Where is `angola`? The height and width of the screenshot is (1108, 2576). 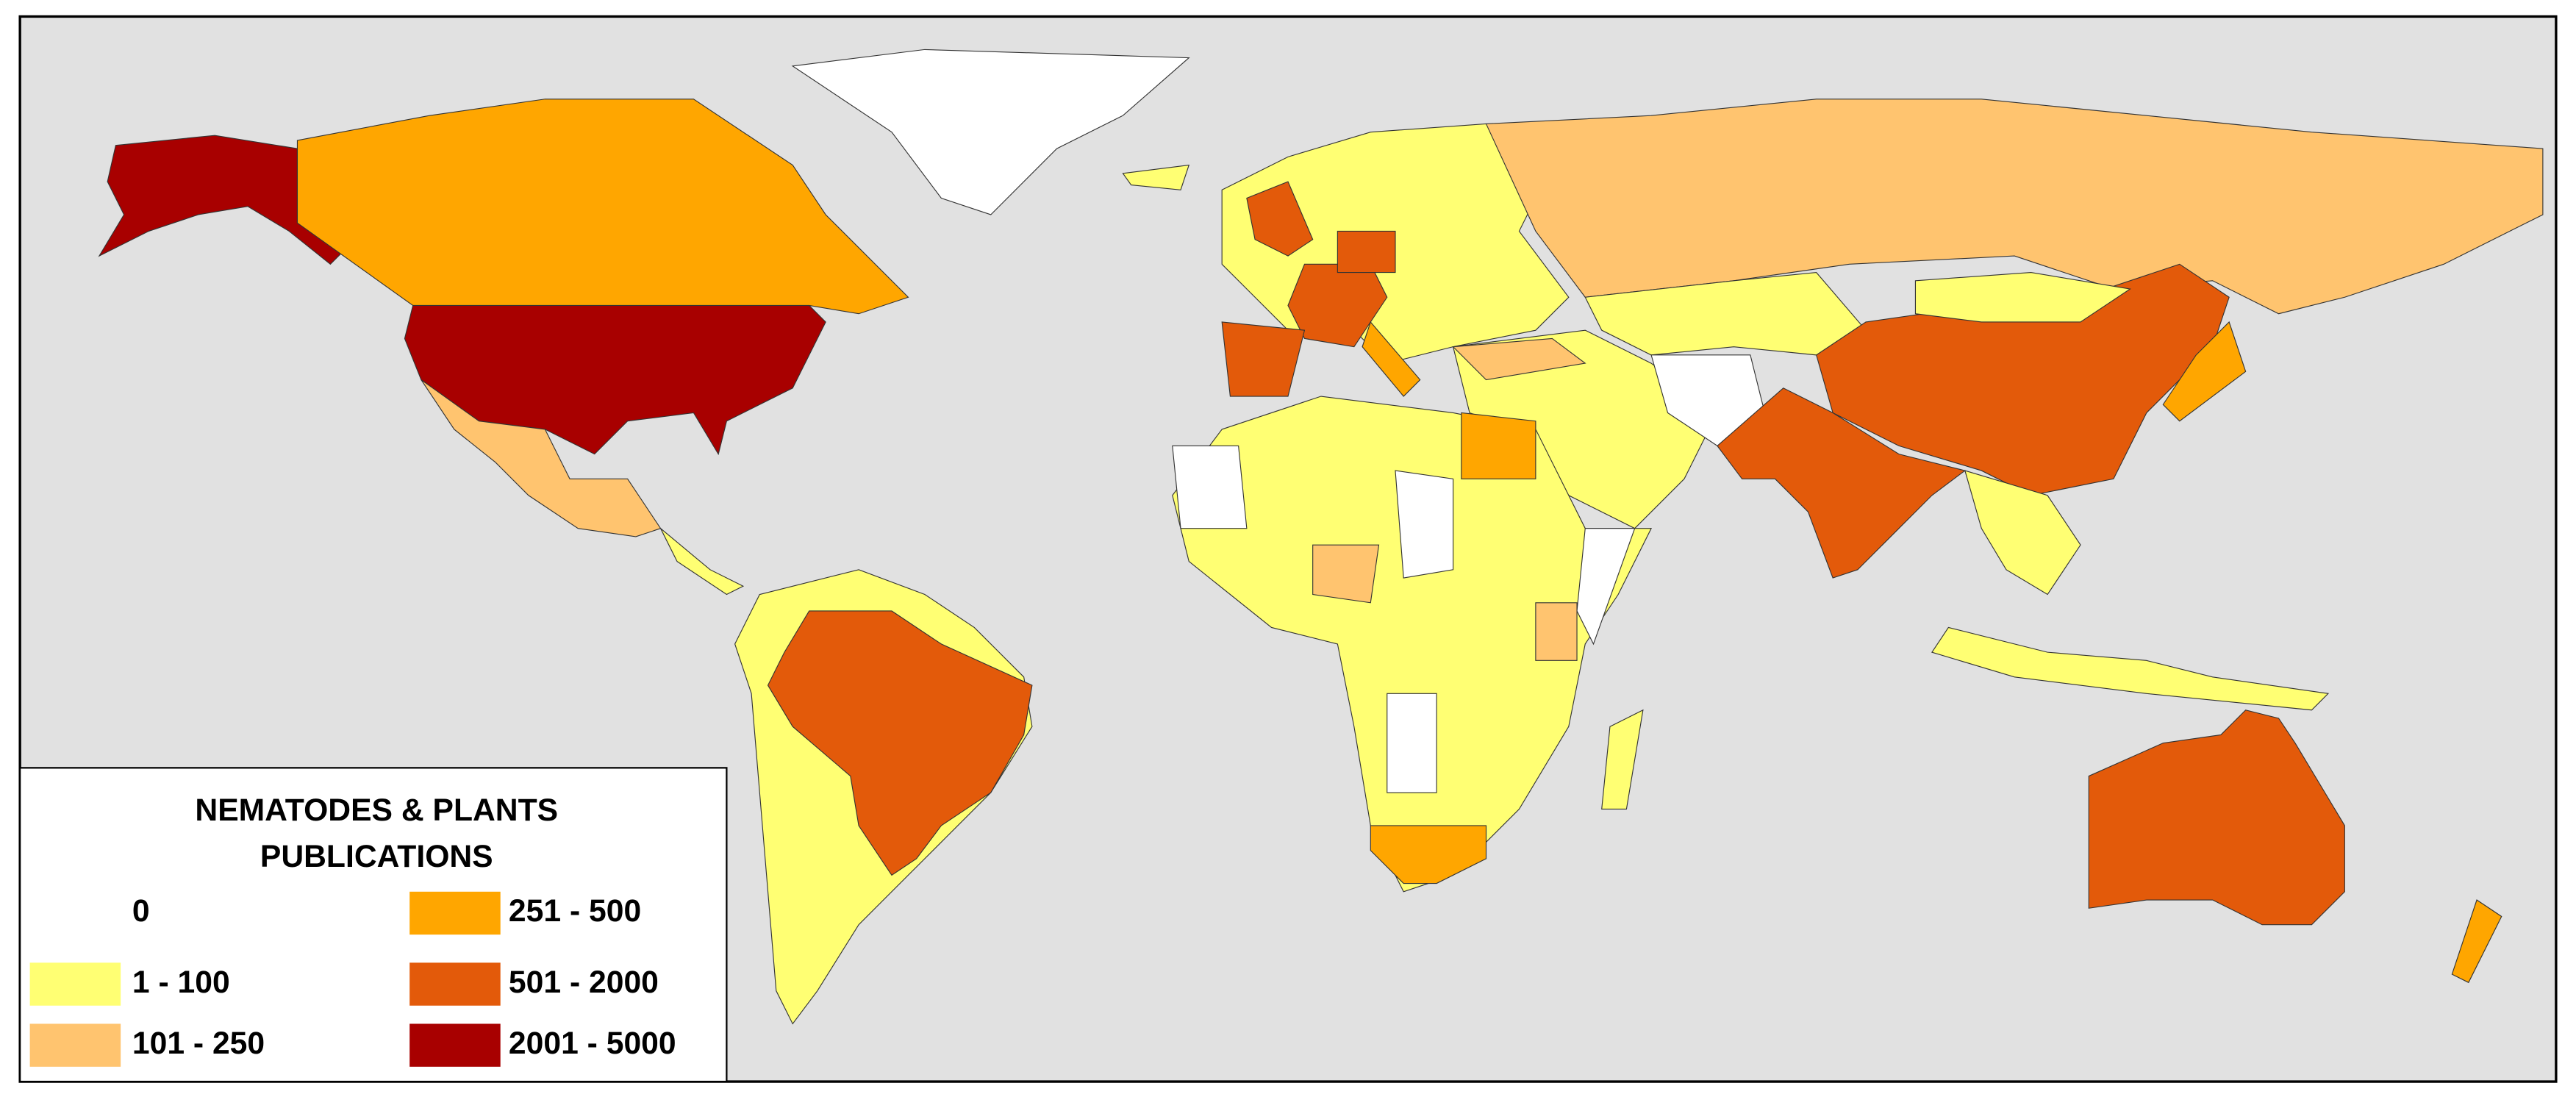
angola is located at coordinates (1412, 743).